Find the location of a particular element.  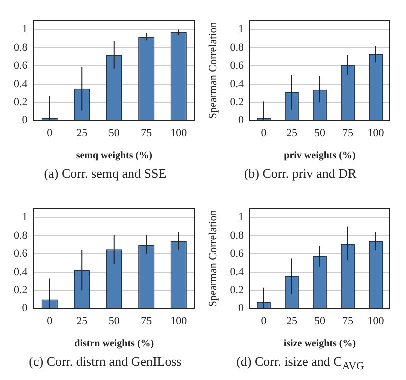

text: (a) Corr. semq and SSE is located at coordinates (105, 174).